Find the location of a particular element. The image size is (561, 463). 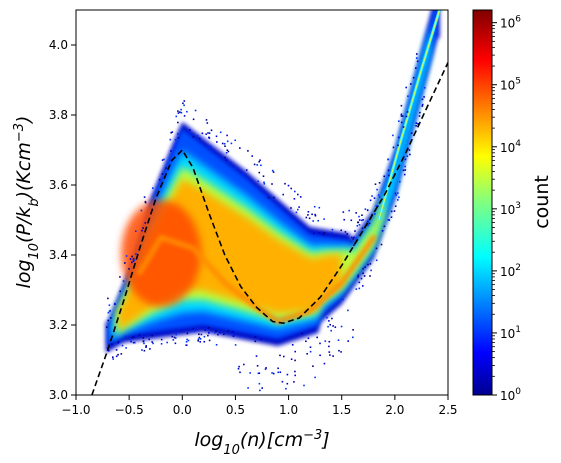

y-tick-label: 3.8 is located at coordinates (58, 115).